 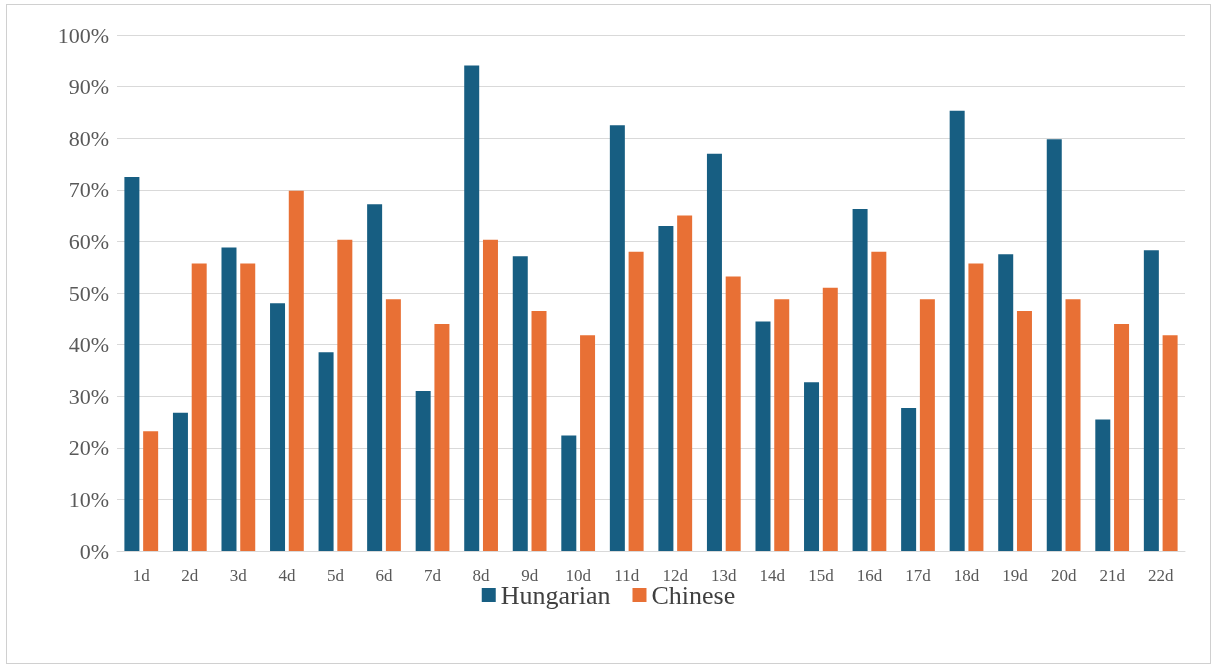 What do you see at coordinates (190, 575) in the screenshot?
I see `x-tick-label: 2d` at bounding box center [190, 575].